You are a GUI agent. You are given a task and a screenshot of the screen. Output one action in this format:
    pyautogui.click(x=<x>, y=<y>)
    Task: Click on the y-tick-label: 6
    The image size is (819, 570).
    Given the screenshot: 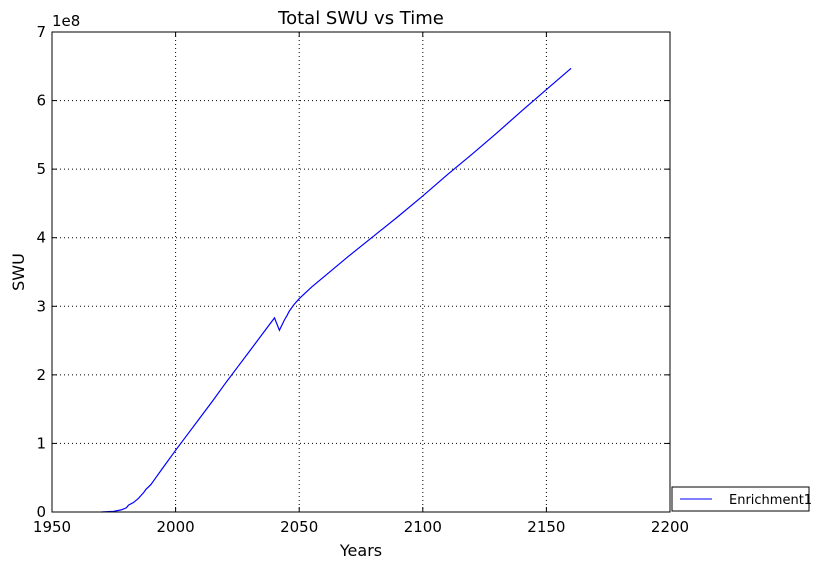 What is the action you would take?
    pyautogui.click(x=41, y=101)
    